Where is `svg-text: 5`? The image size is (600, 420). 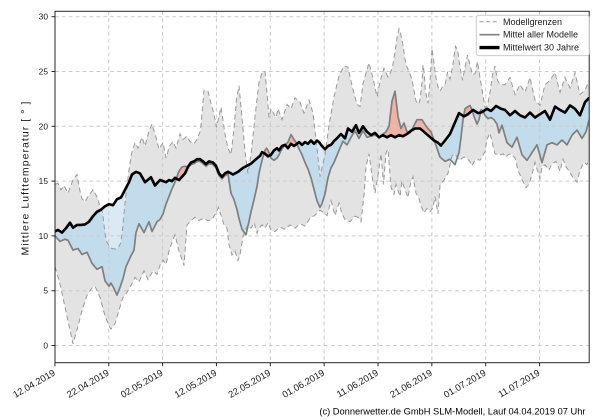 svg-text: 5 is located at coordinates (45, 291).